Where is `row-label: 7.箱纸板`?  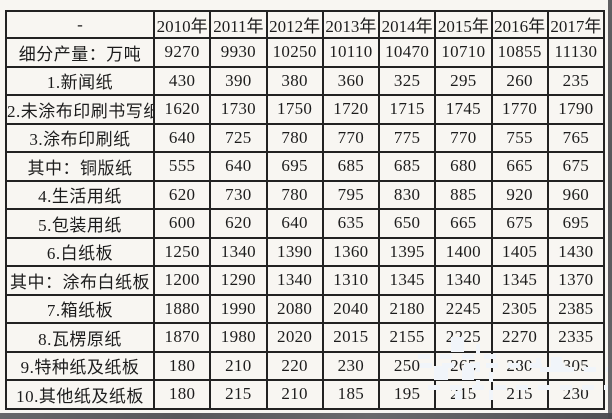 row-label: 7.箱纸板 is located at coordinates (80, 308).